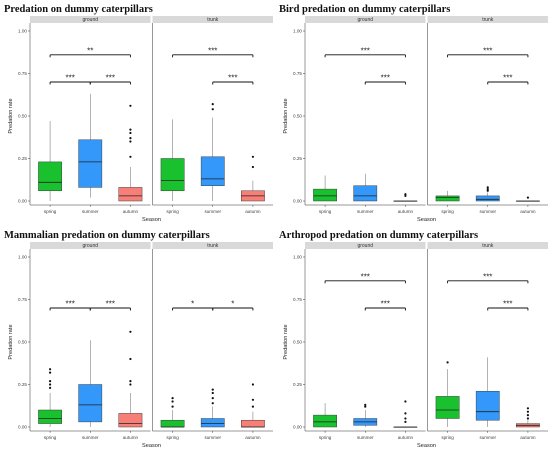  I want to click on significance-label: *, so click(192, 304).